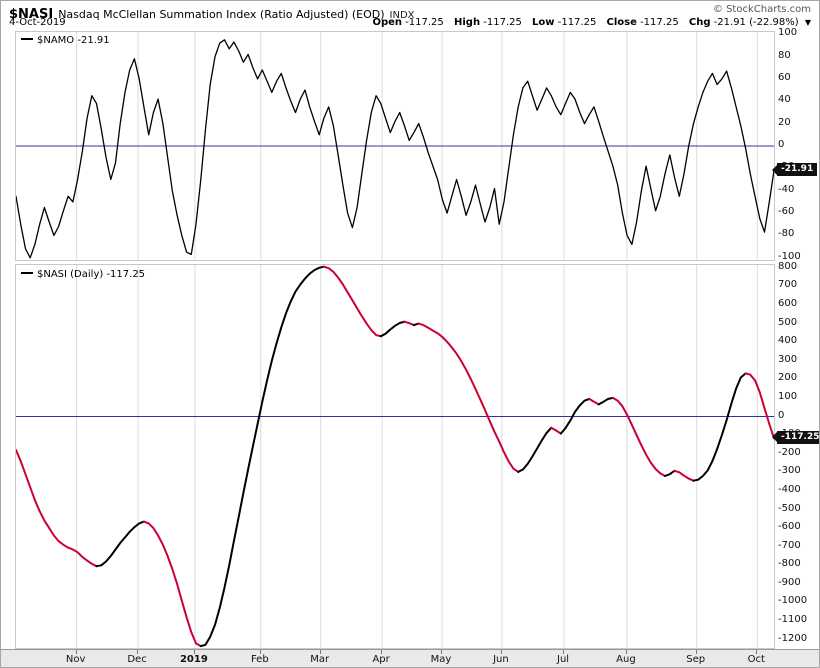  What do you see at coordinates (756, 22) in the screenshot?
I see `chg-value: -21.91 (-22.98%)` at bounding box center [756, 22].